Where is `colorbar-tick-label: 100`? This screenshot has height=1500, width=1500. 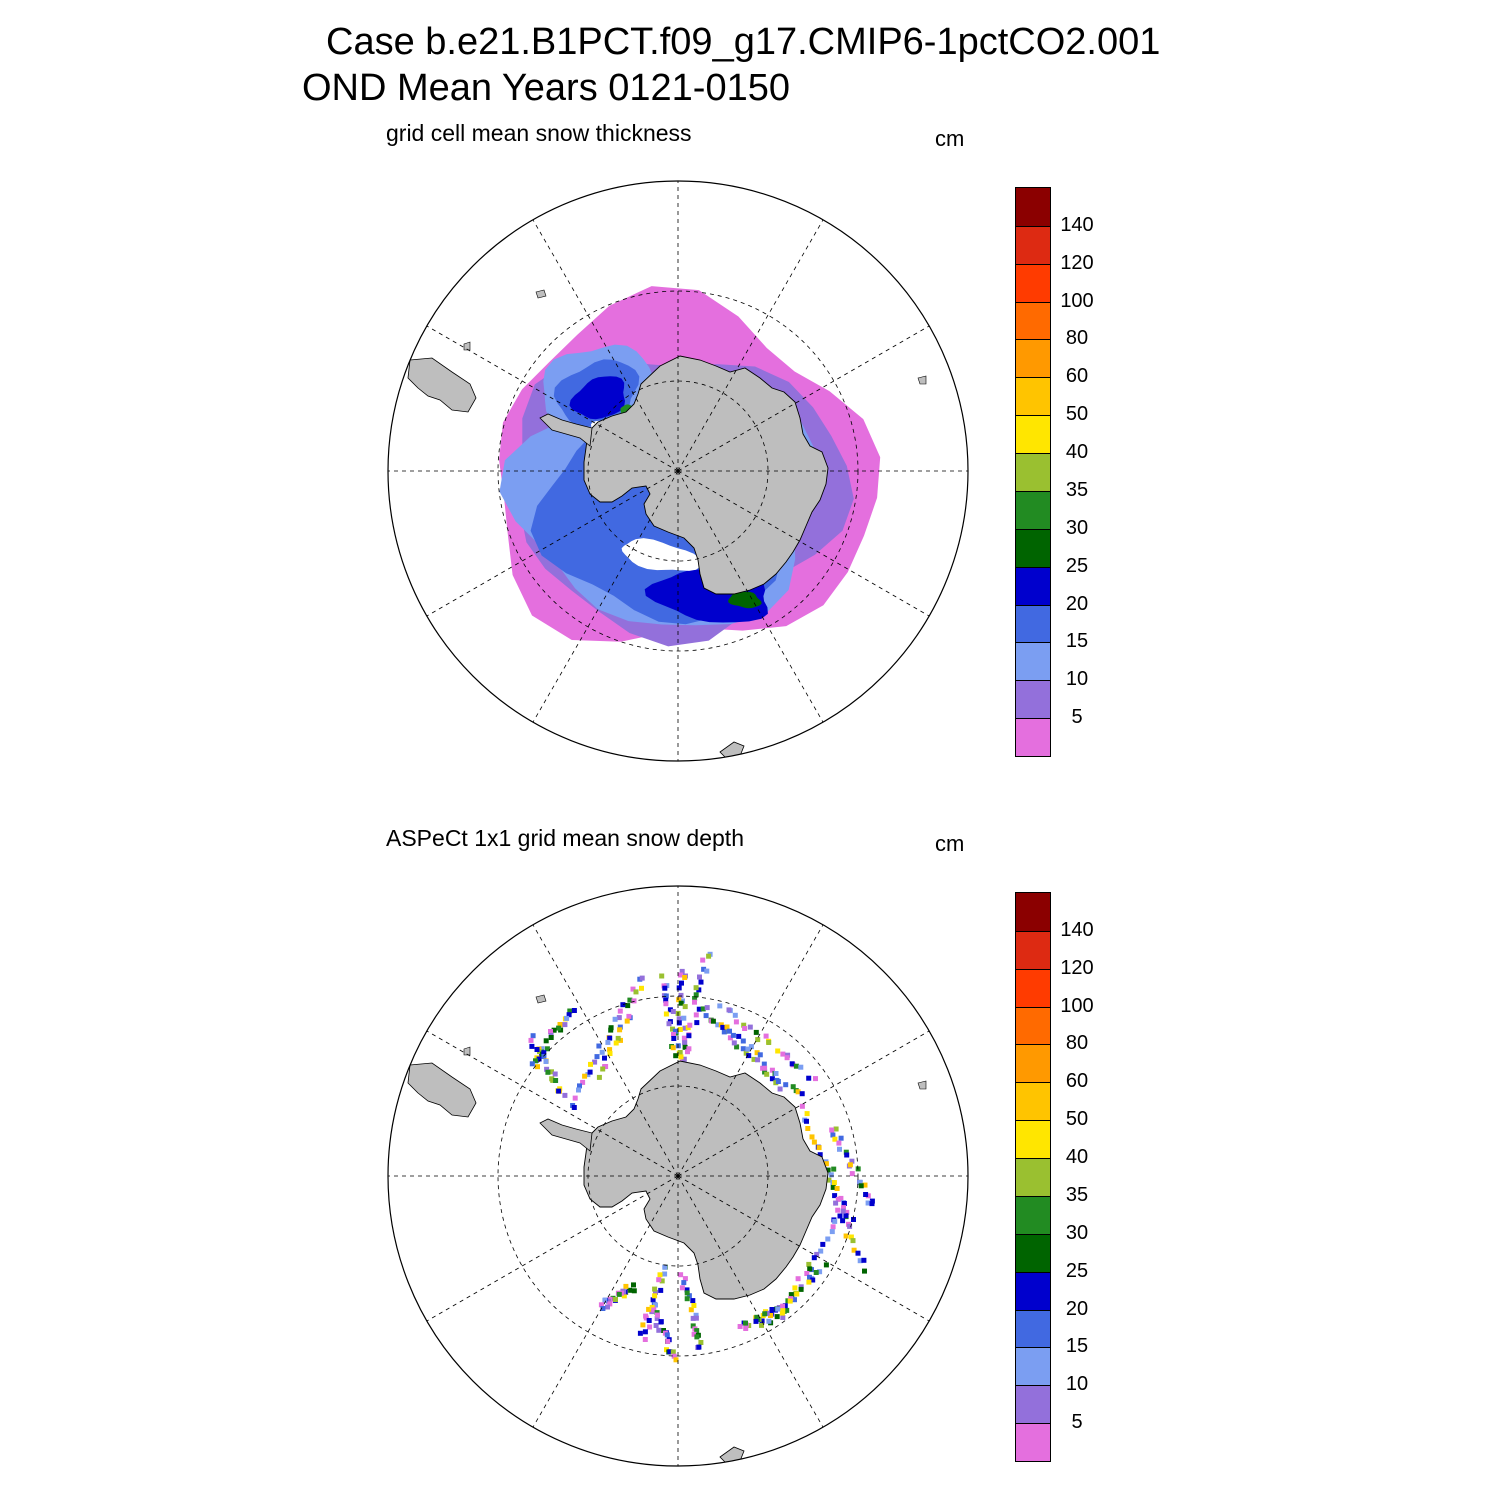
colorbar-tick-label: 100 is located at coordinates (1077, 300).